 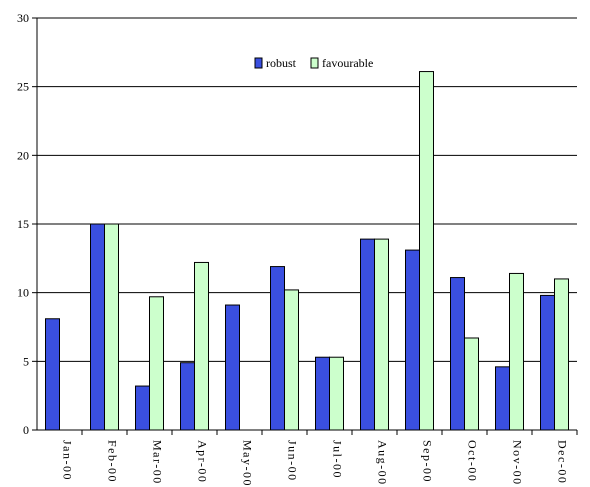 What do you see at coordinates (158, 462) in the screenshot?
I see `x-tick-label: Mar-00` at bounding box center [158, 462].